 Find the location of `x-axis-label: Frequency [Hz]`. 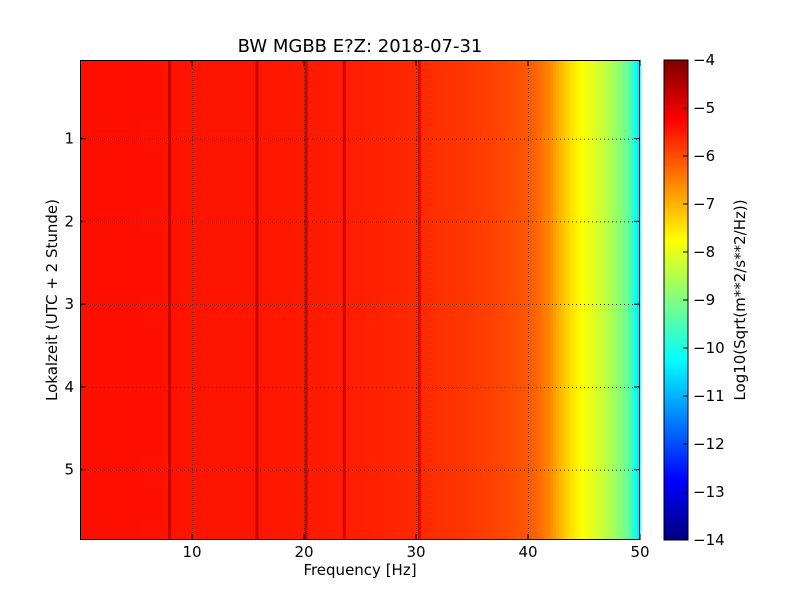

x-axis-label: Frequency [Hz] is located at coordinates (360, 570).